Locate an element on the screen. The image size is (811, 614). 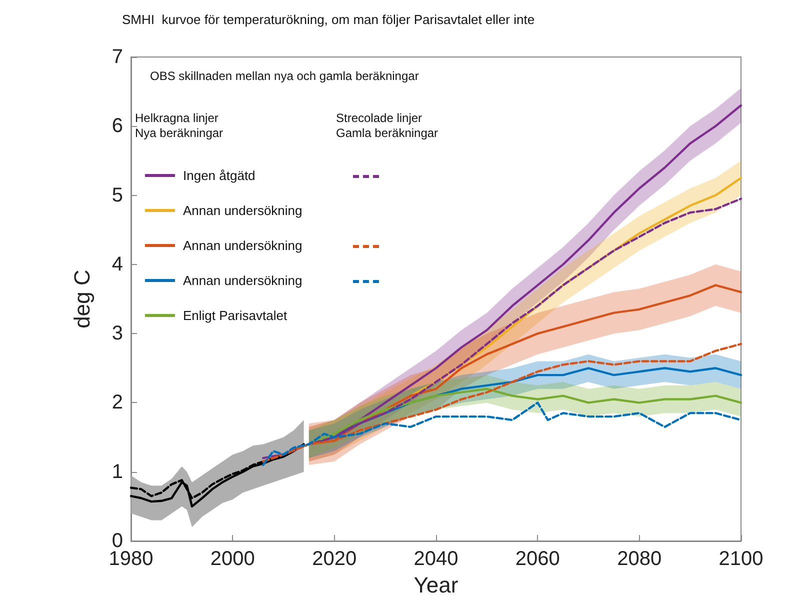
x-tick-label: 2080 is located at coordinates (639, 559).